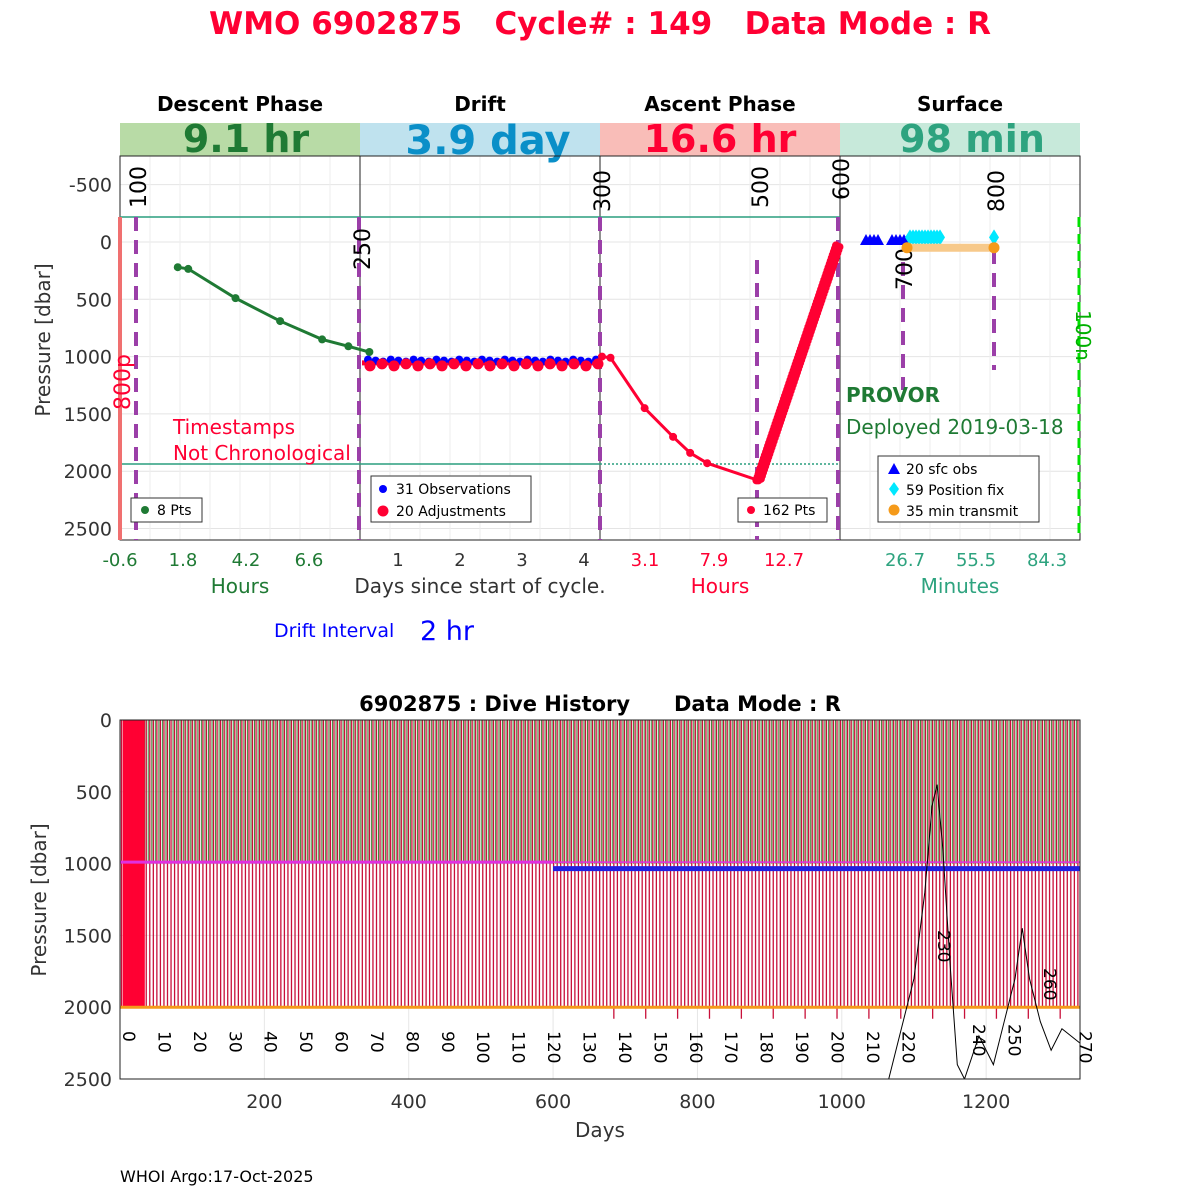 The height and width of the screenshot is (1200, 1200). Describe the element at coordinates (553, 1102) in the screenshot. I see `history-x-tick: 600` at that location.